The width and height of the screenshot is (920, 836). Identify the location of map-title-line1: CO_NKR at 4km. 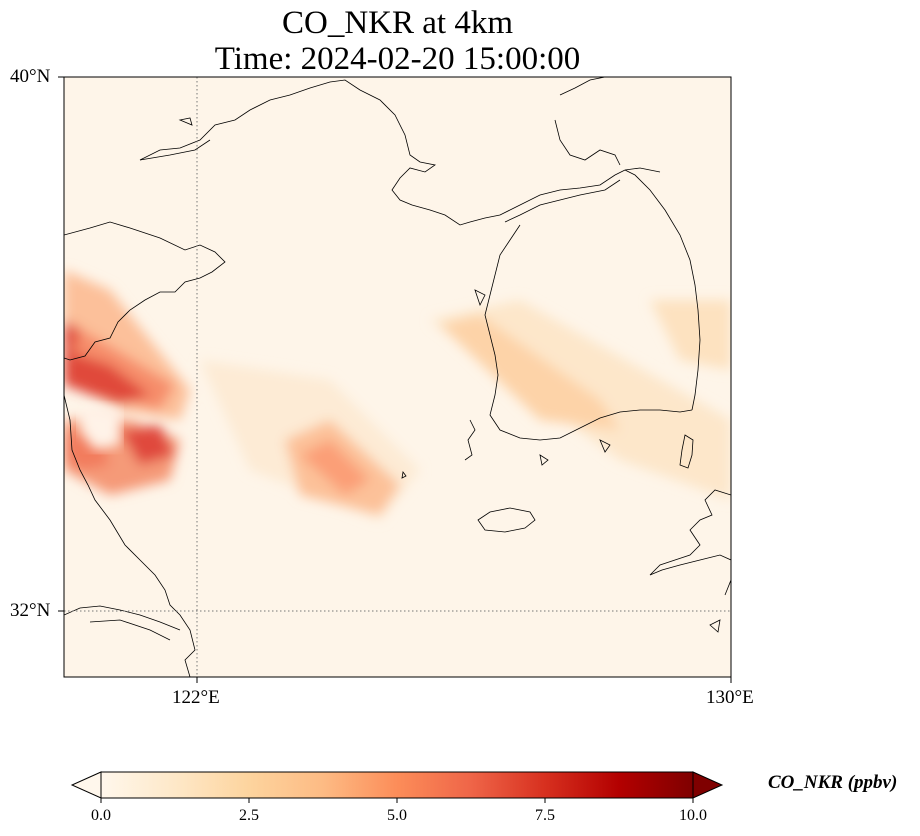
(397, 23).